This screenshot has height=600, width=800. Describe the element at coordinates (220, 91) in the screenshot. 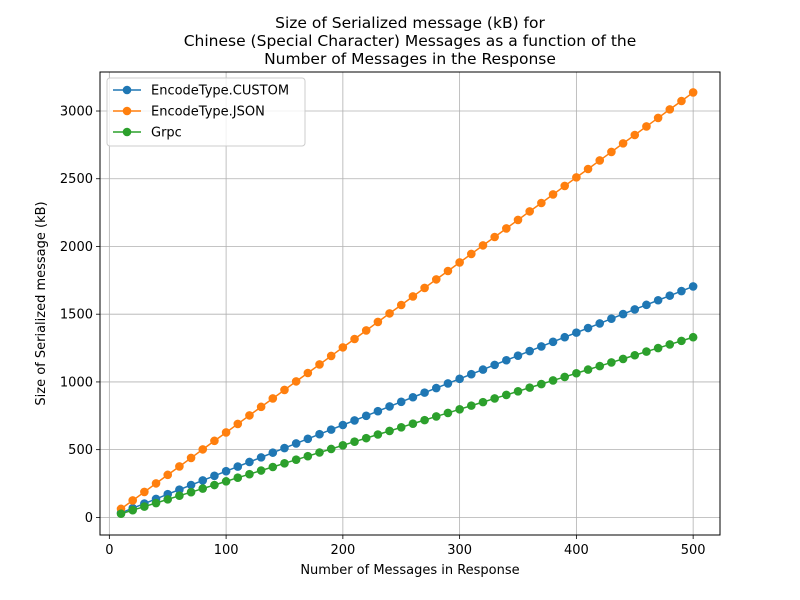

I see `legend-label-encodetype-custom: EncodeType.CUSTOM` at that location.